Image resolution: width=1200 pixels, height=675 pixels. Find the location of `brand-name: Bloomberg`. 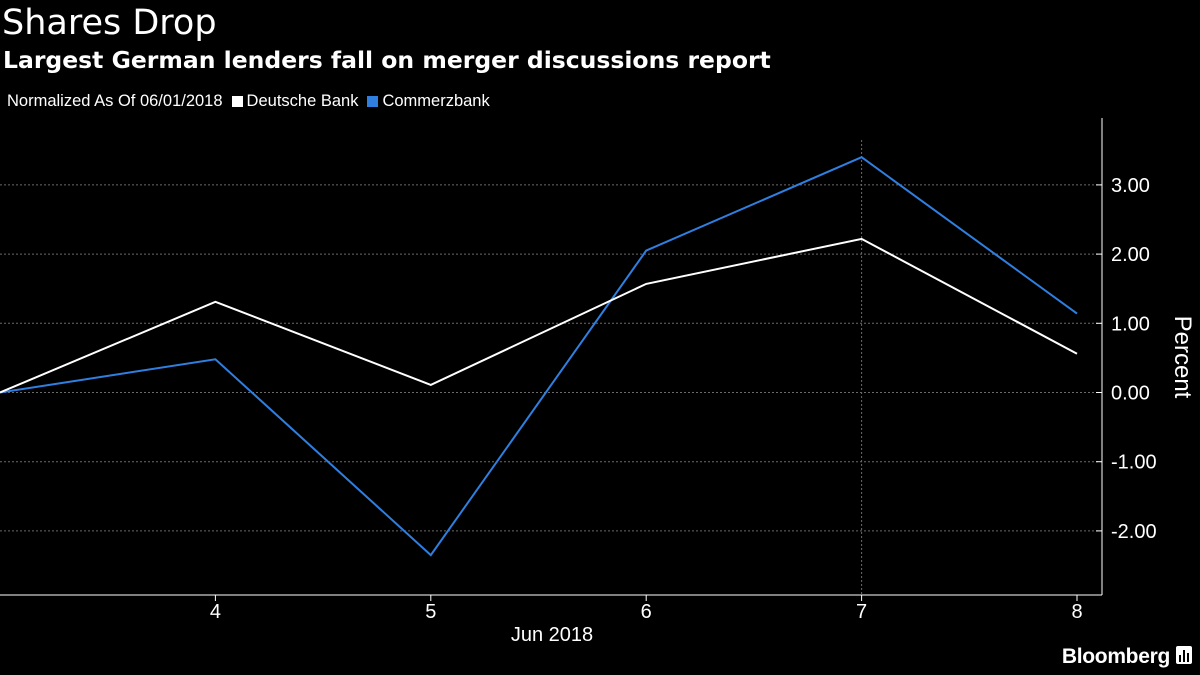

brand-name: Bloomberg is located at coordinates (1115, 656).